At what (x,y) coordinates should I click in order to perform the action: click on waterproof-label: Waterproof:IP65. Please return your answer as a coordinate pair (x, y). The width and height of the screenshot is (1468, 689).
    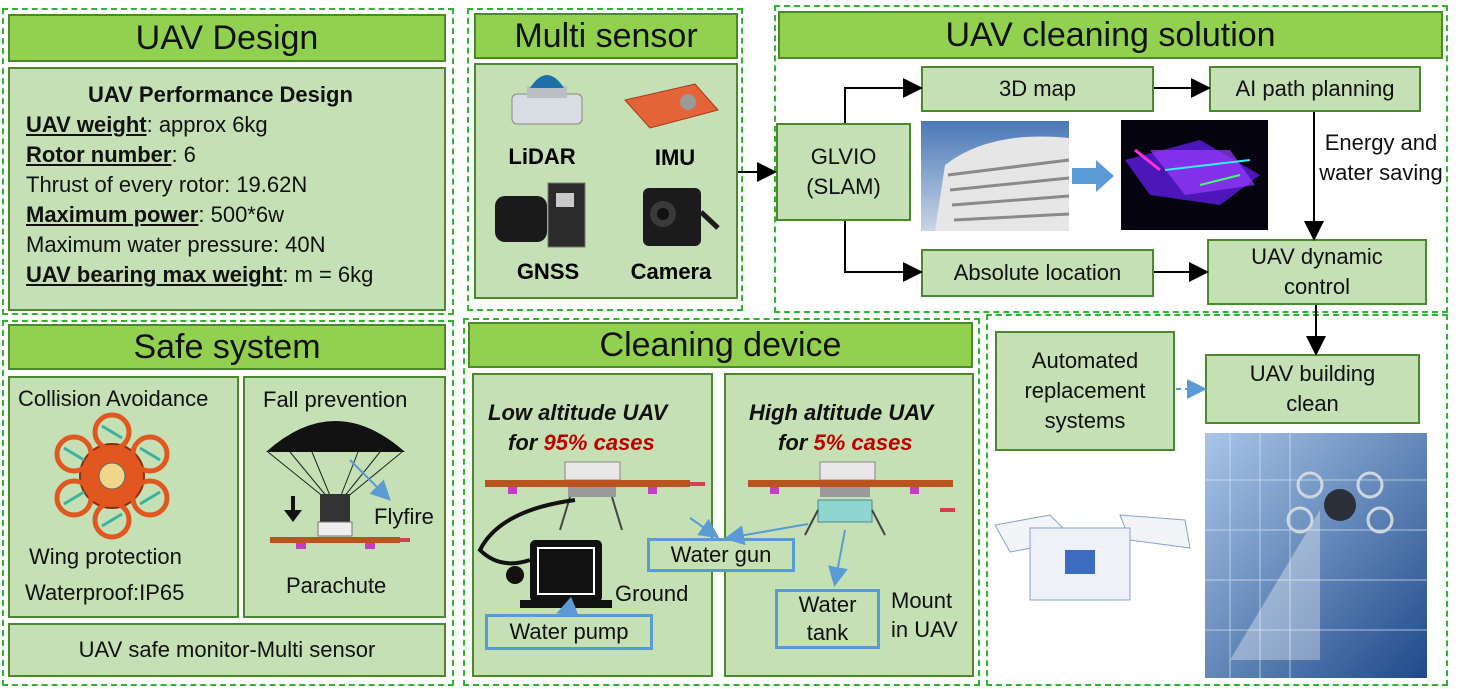
    Looking at the image, I should click on (105, 592).